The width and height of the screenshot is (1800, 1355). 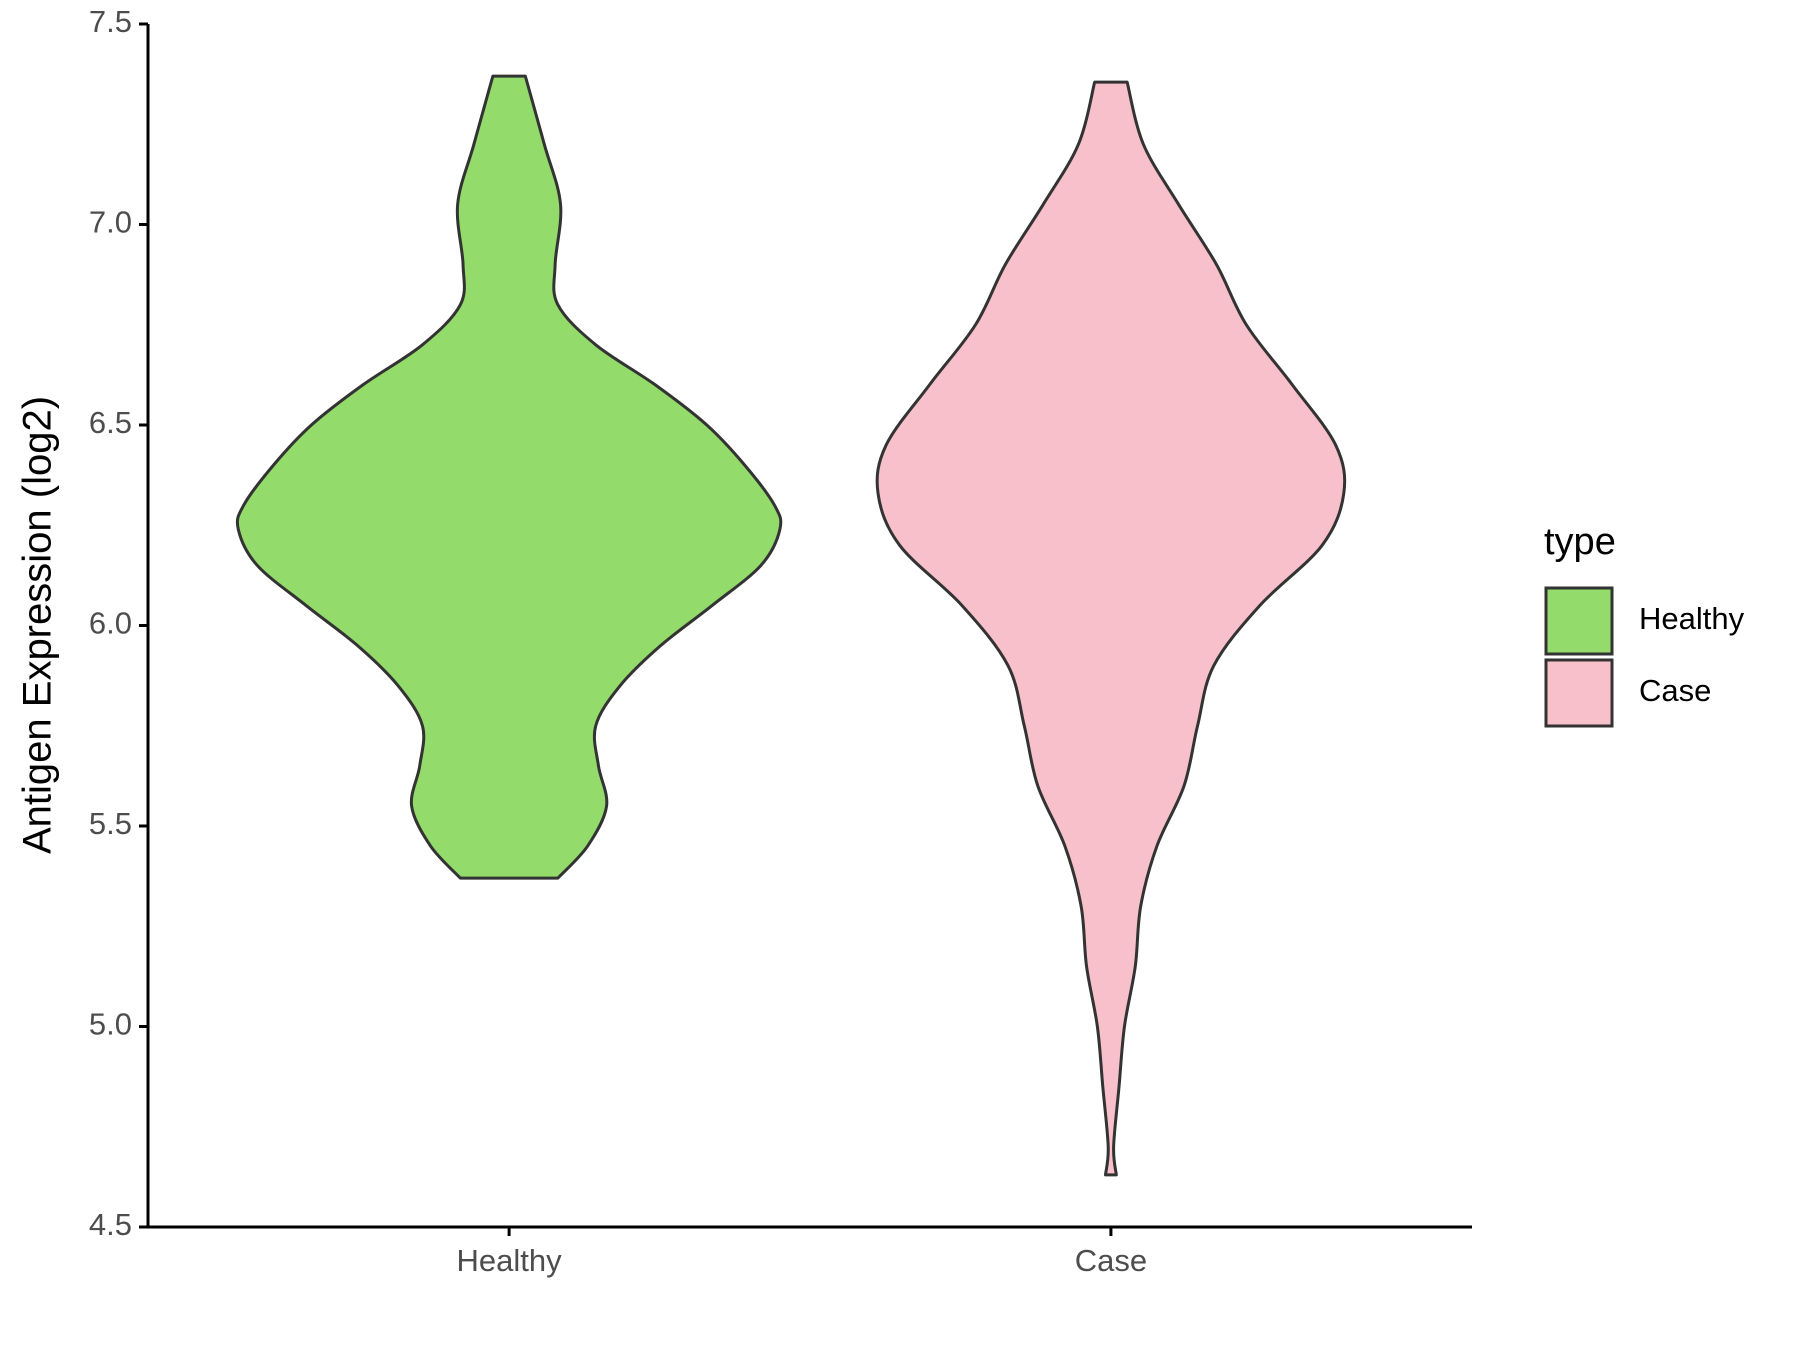 What do you see at coordinates (110, 222) in the screenshot?
I see `y-tick-label: 7.0` at bounding box center [110, 222].